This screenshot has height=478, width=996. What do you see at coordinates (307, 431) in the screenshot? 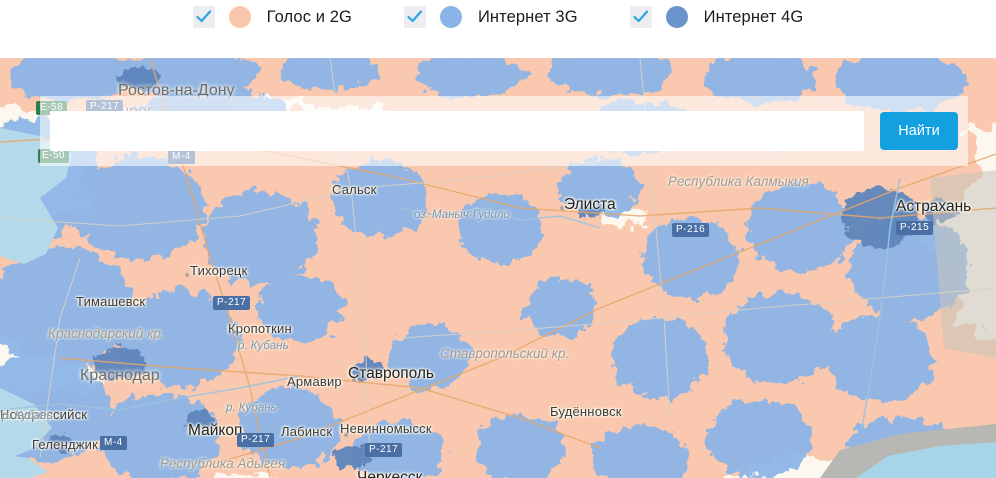
I see `map-city-label: Лабинск` at bounding box center [307, 431].